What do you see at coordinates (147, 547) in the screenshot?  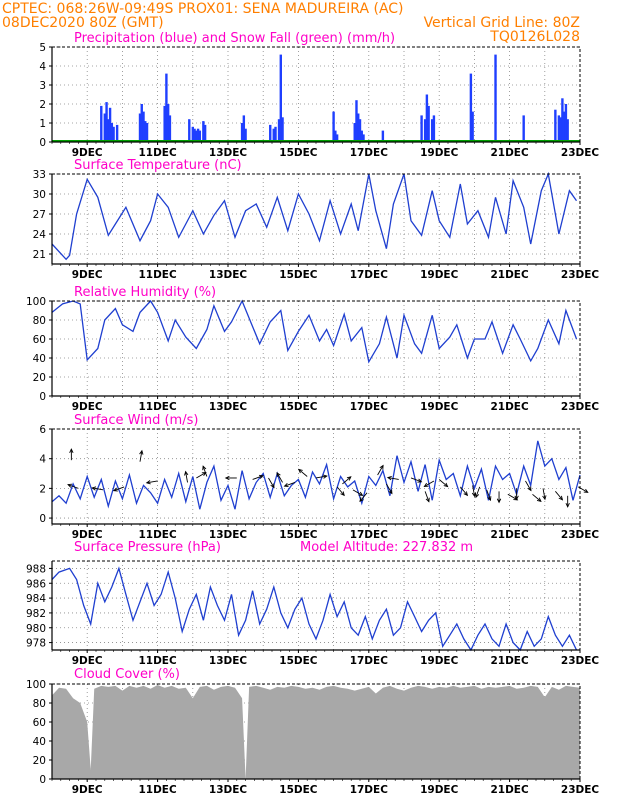 I see `pressure-title: Surface Pressure (hPa)` at bounding box center [147, 547].